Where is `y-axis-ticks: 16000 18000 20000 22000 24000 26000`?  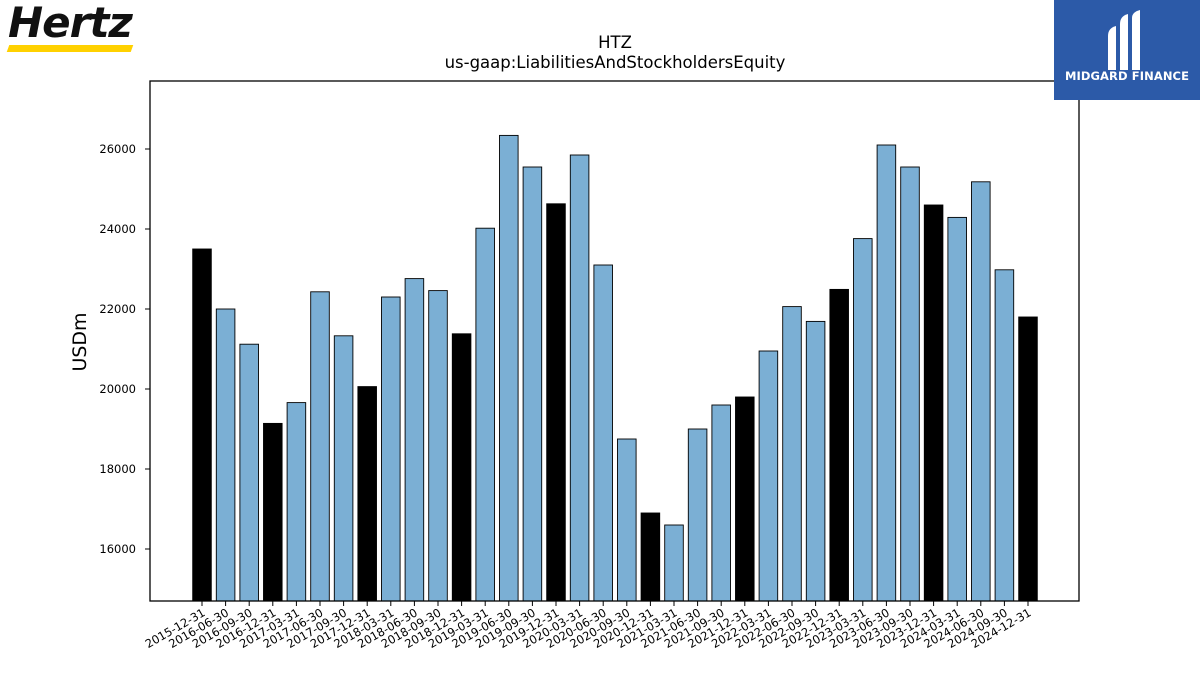
y-axis-ticks: 16000 18000 20000 22000 24000 26000 is located at coordinates (124, 349).